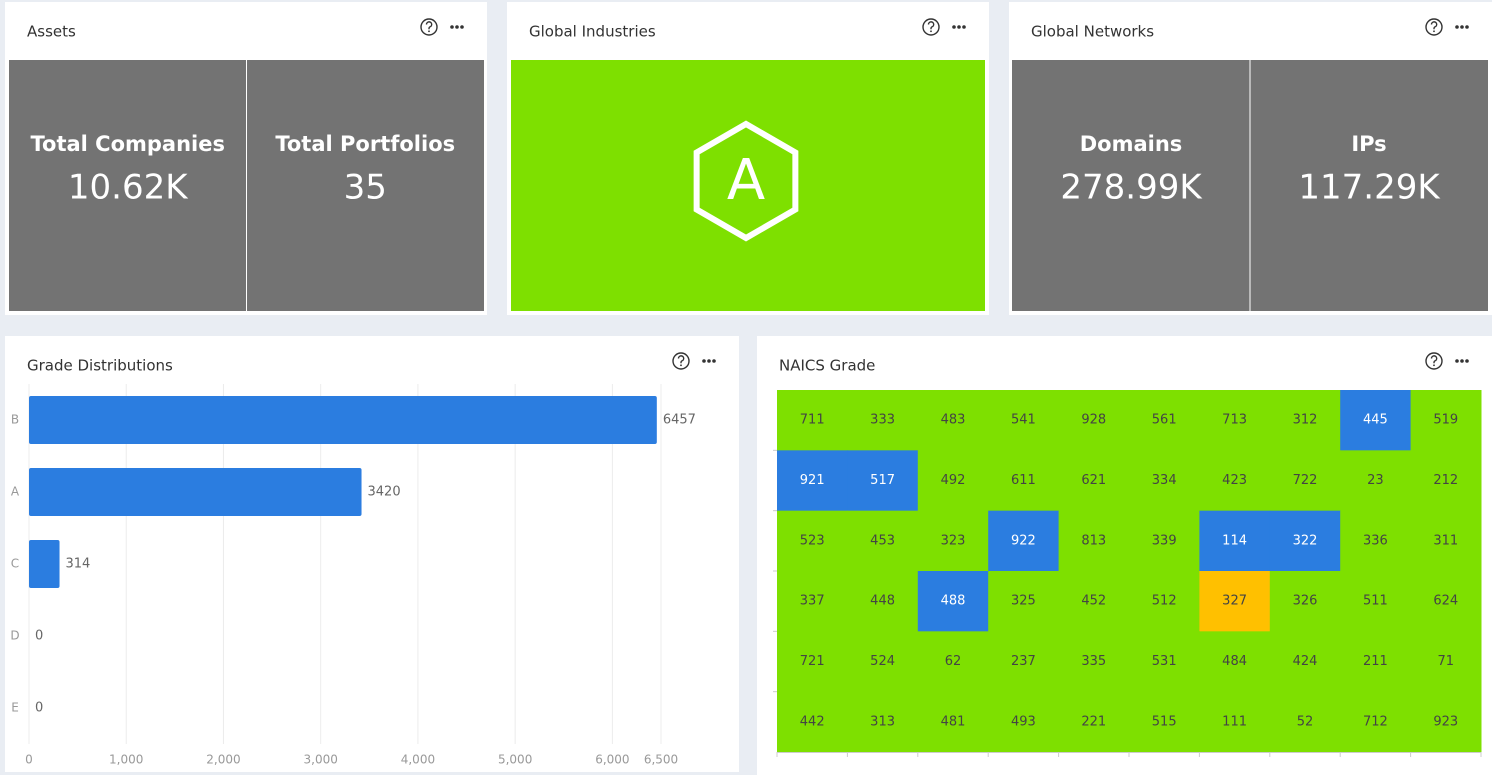 The image size is (1492, 775). I want to click on cell-label: 111, so click(1234, 721).